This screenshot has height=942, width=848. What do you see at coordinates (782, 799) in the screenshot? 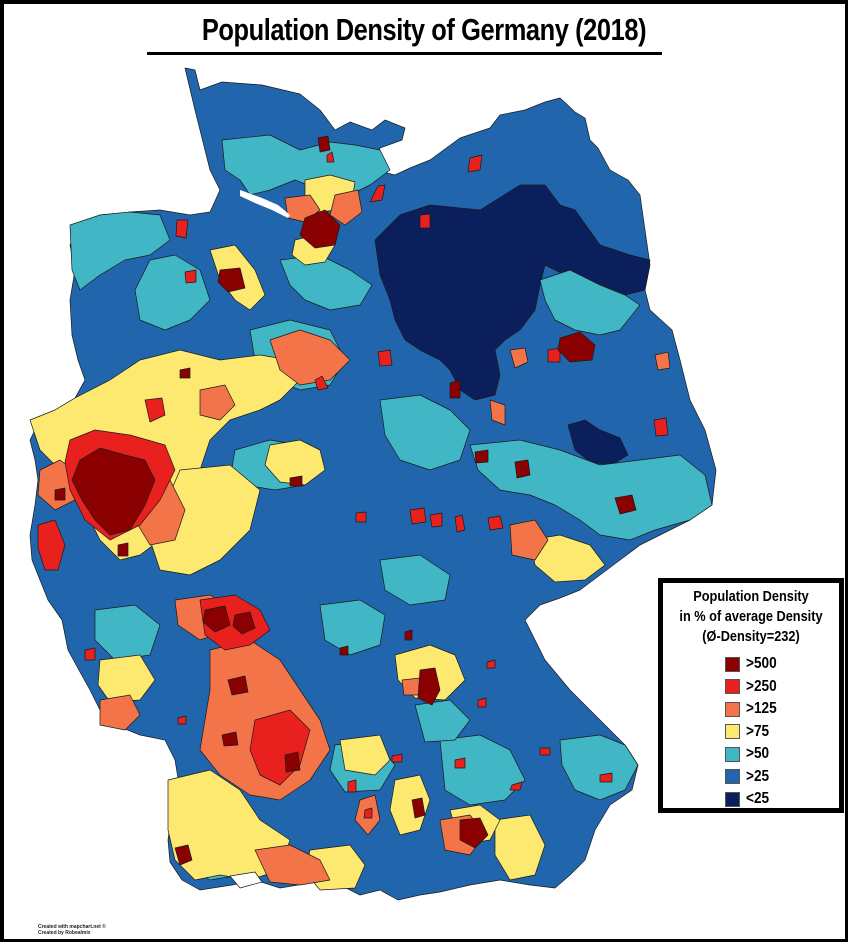
I see `legend-item-lt25: <25` at bounding box center [782, 799].